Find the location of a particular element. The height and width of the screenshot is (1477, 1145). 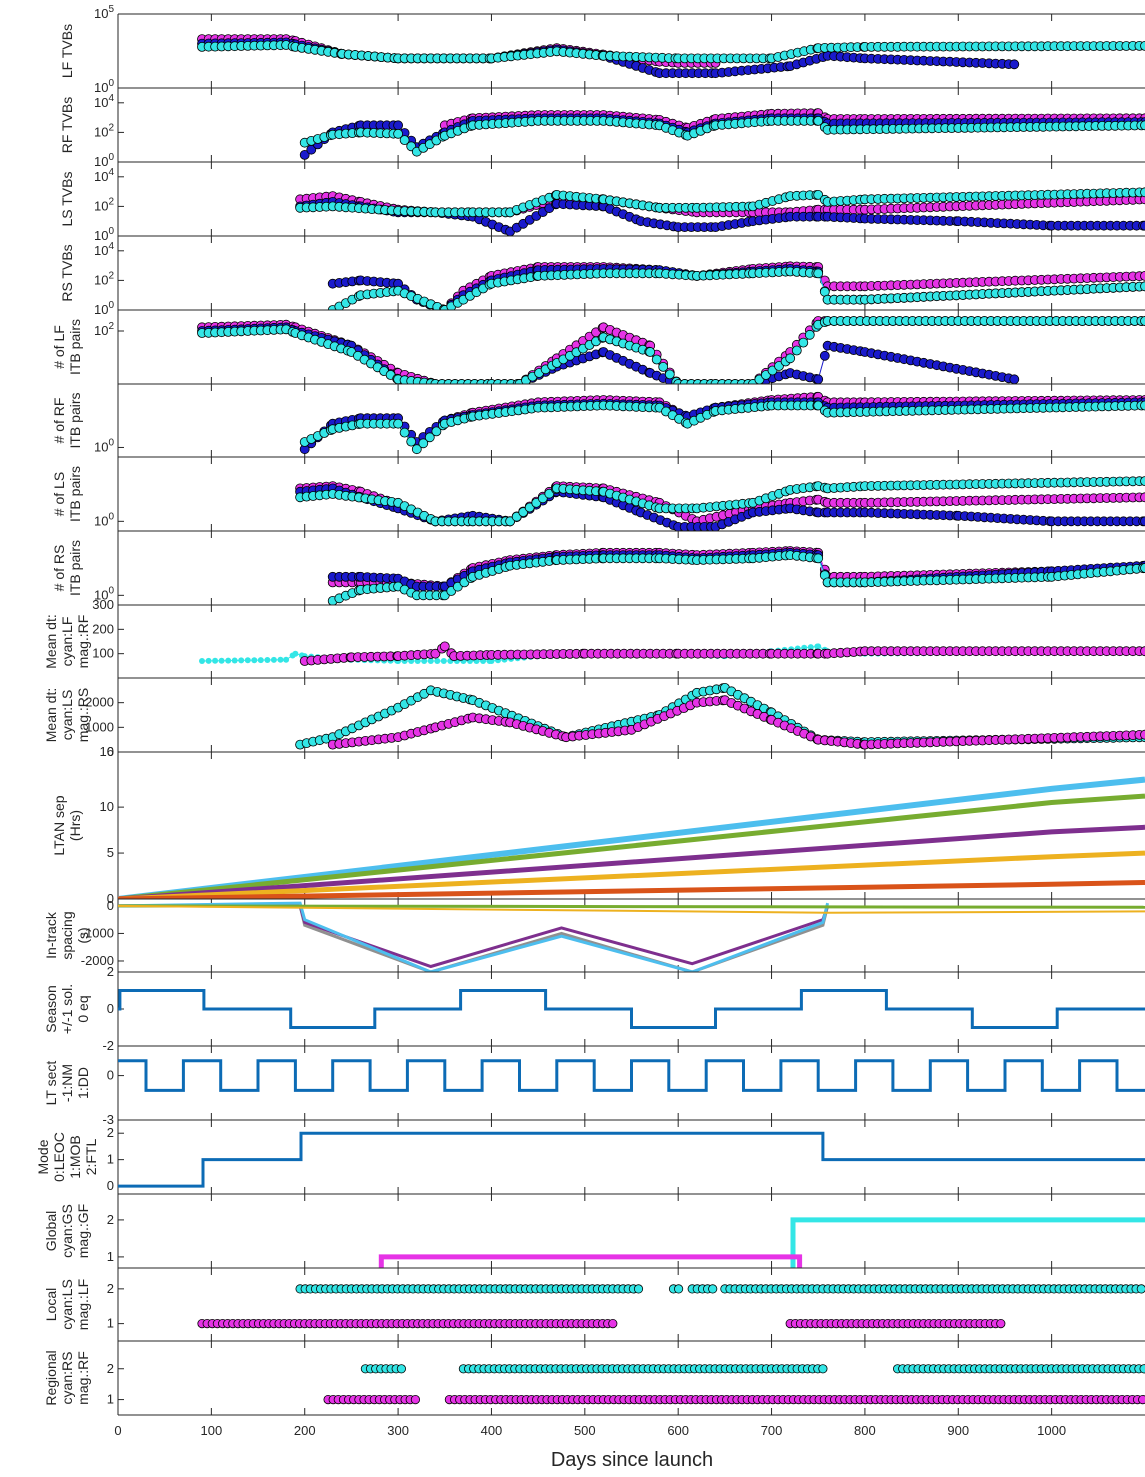

y-axis-label: (Hrs) is located at coordinates (75, 825).